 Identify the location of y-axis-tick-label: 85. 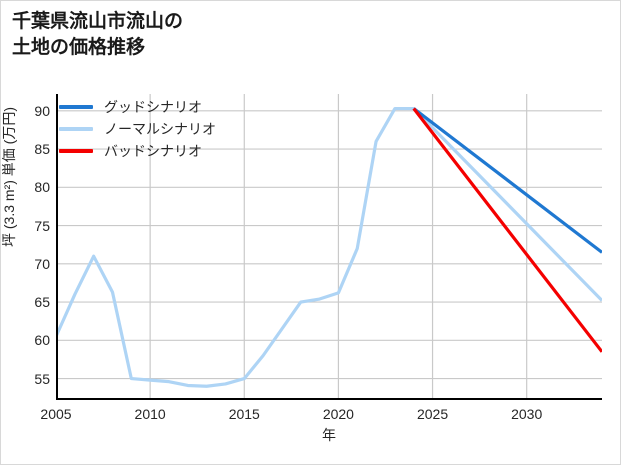
(42, 149).